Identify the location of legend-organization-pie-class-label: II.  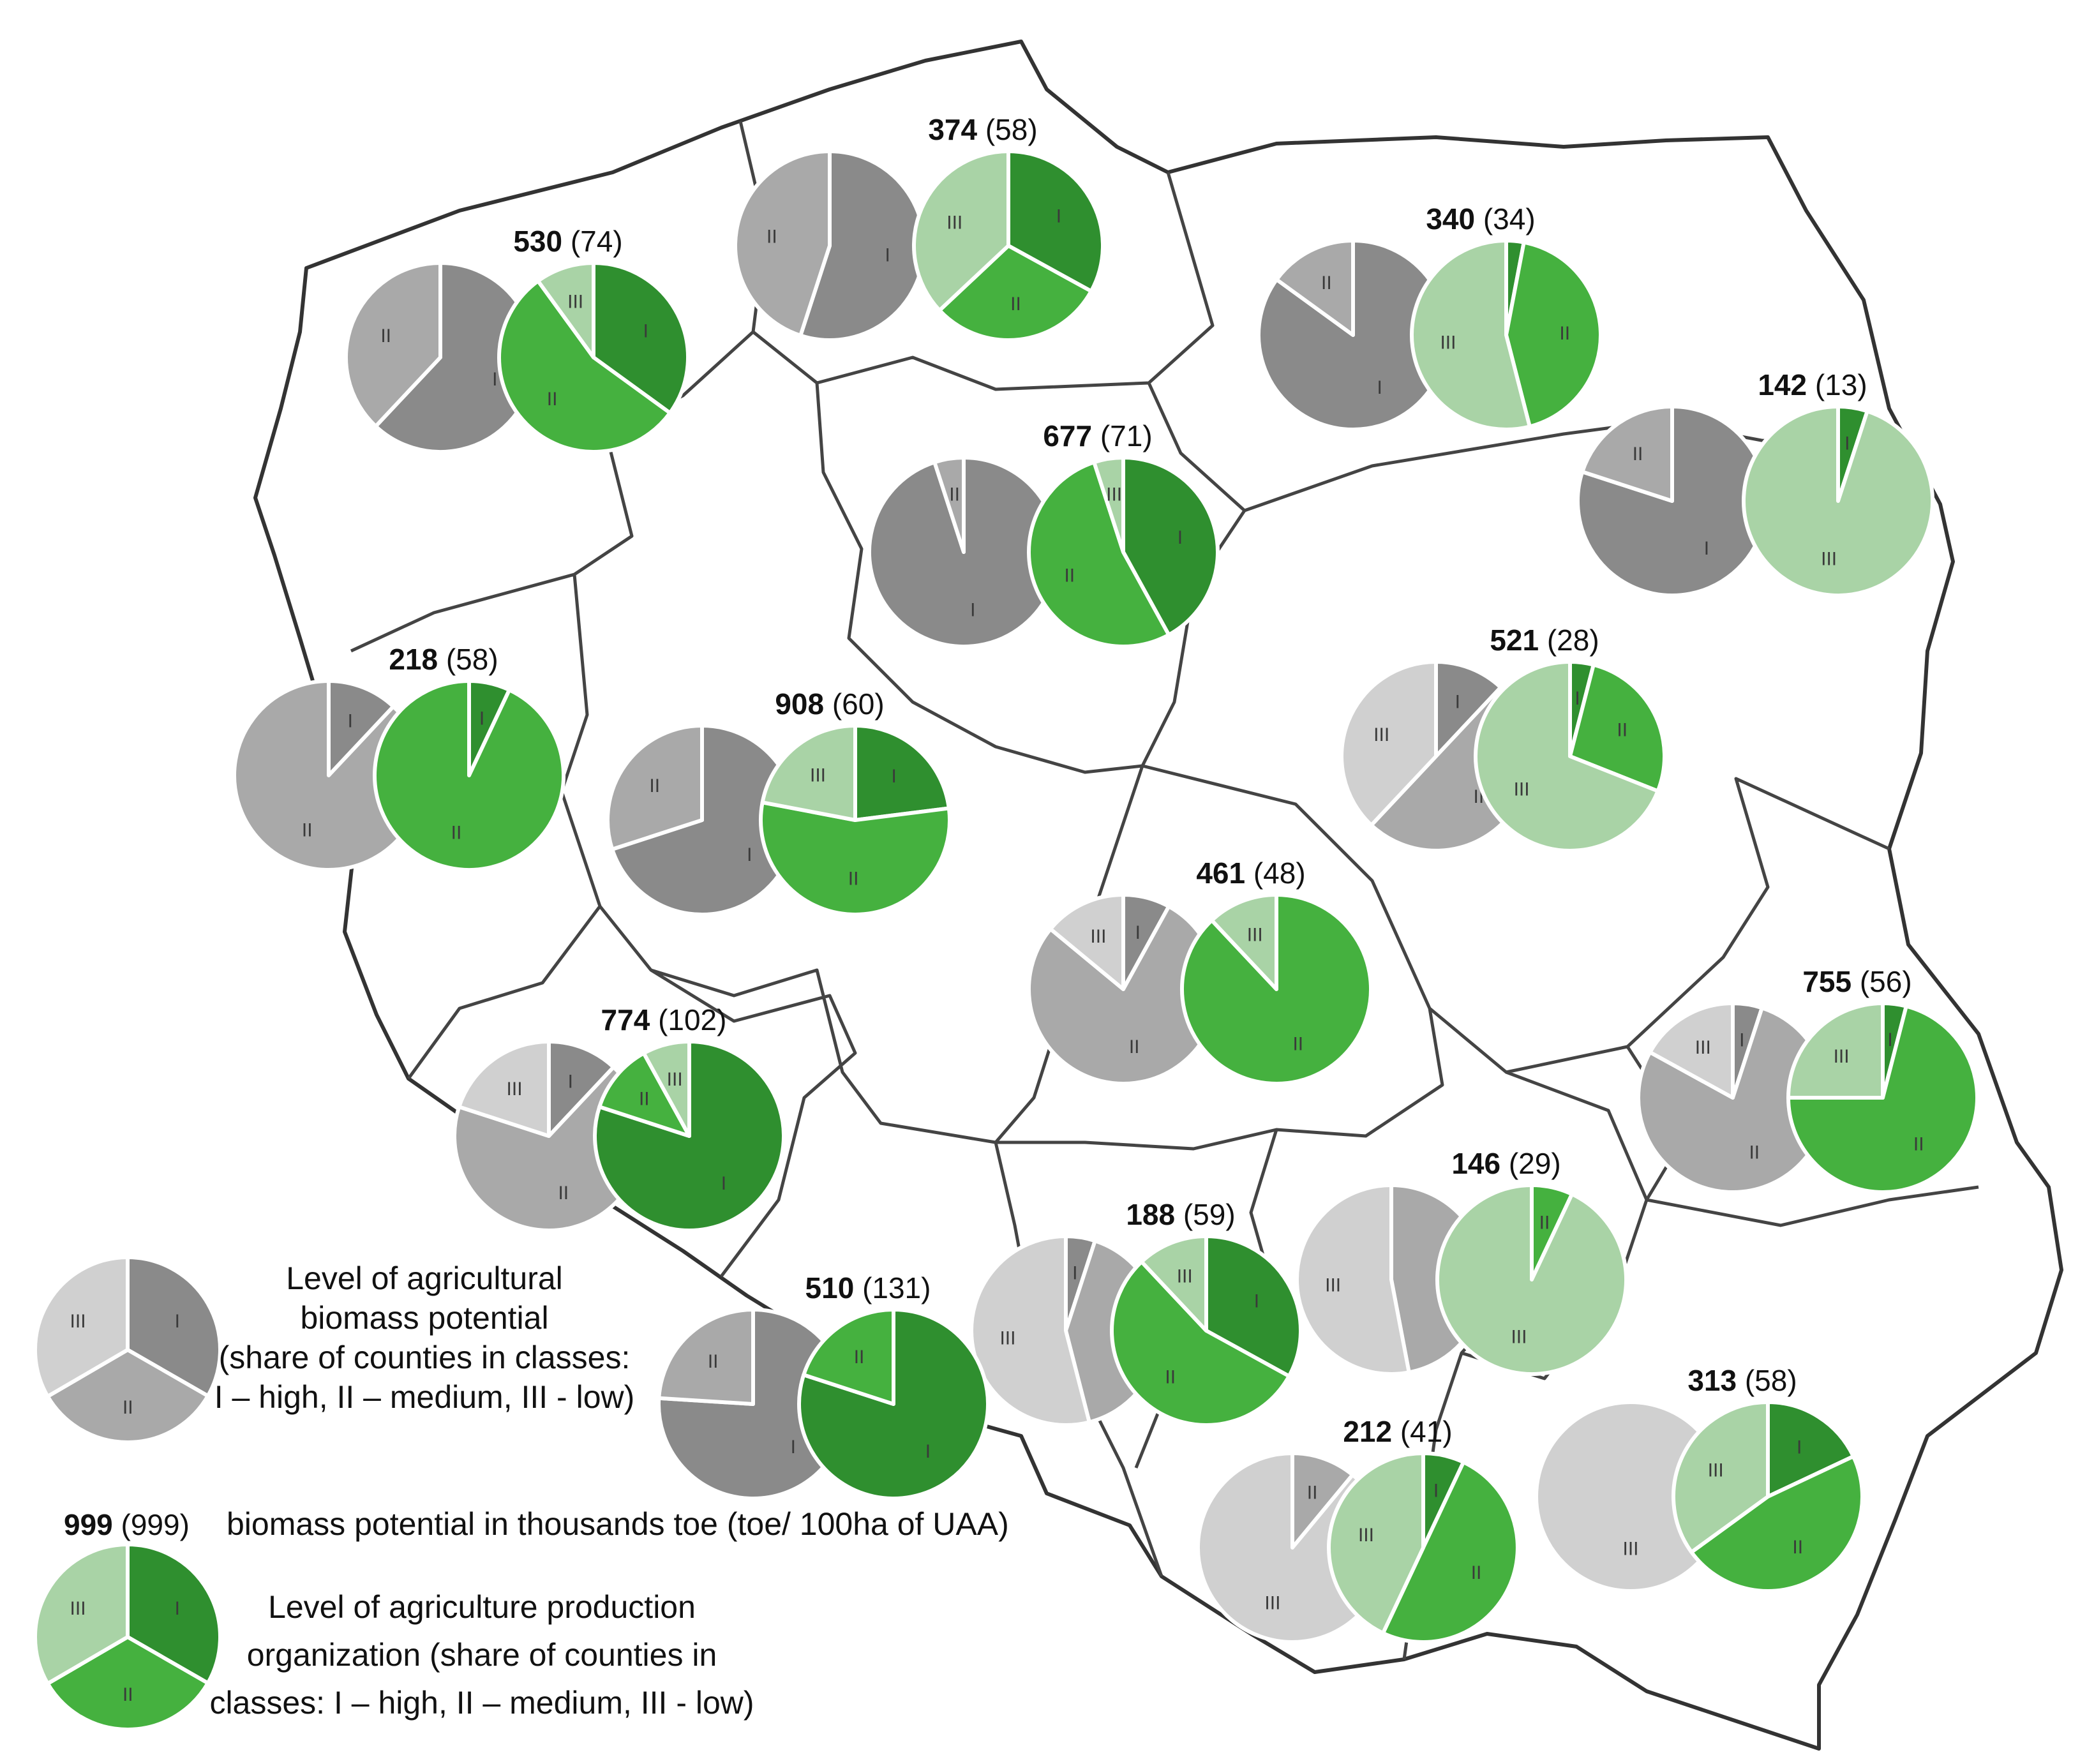
(128, 1694).